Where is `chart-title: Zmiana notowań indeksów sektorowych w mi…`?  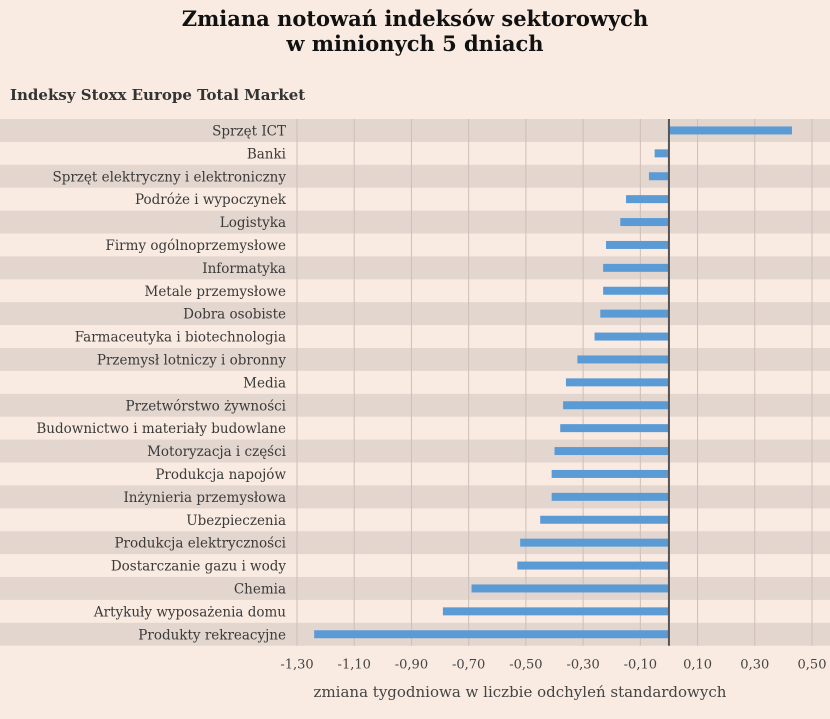
chart-title: Zmiana notowań indeksów sektorowych w mi… is located at coordinates (415, 31).